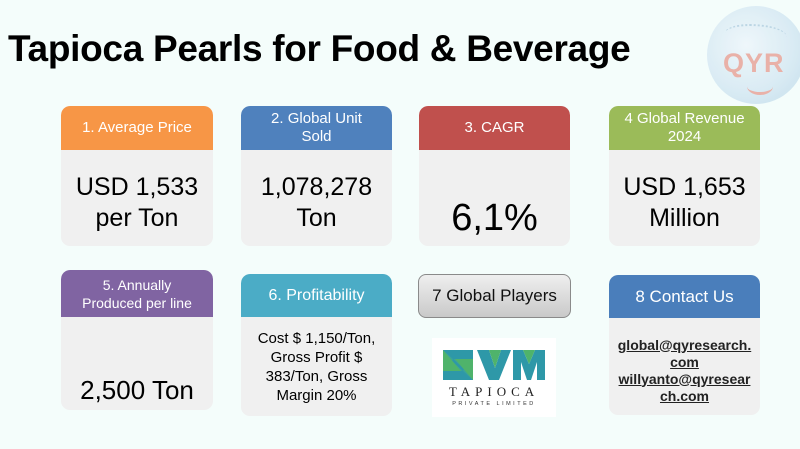  Describe the element at coordinates (494, 404) in the screenshot. I see `svm-company-subtitle: PRIVATE LIMITED` at that location.